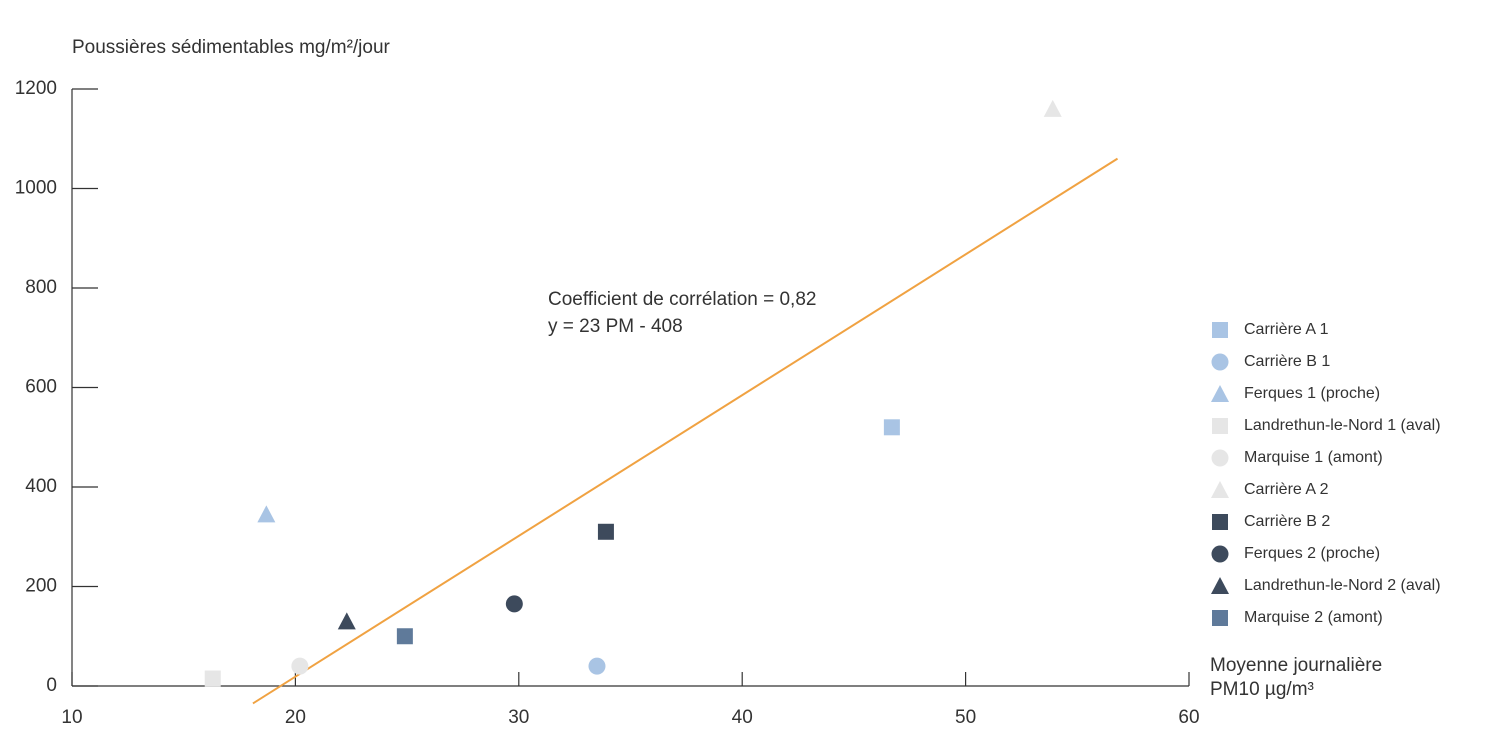 This screenshot has width=1498, height=740. Describe the element at coordinates (1313, 457) in the screenshot. I see `legend-label: Marquise 1 (amont)` at that location.